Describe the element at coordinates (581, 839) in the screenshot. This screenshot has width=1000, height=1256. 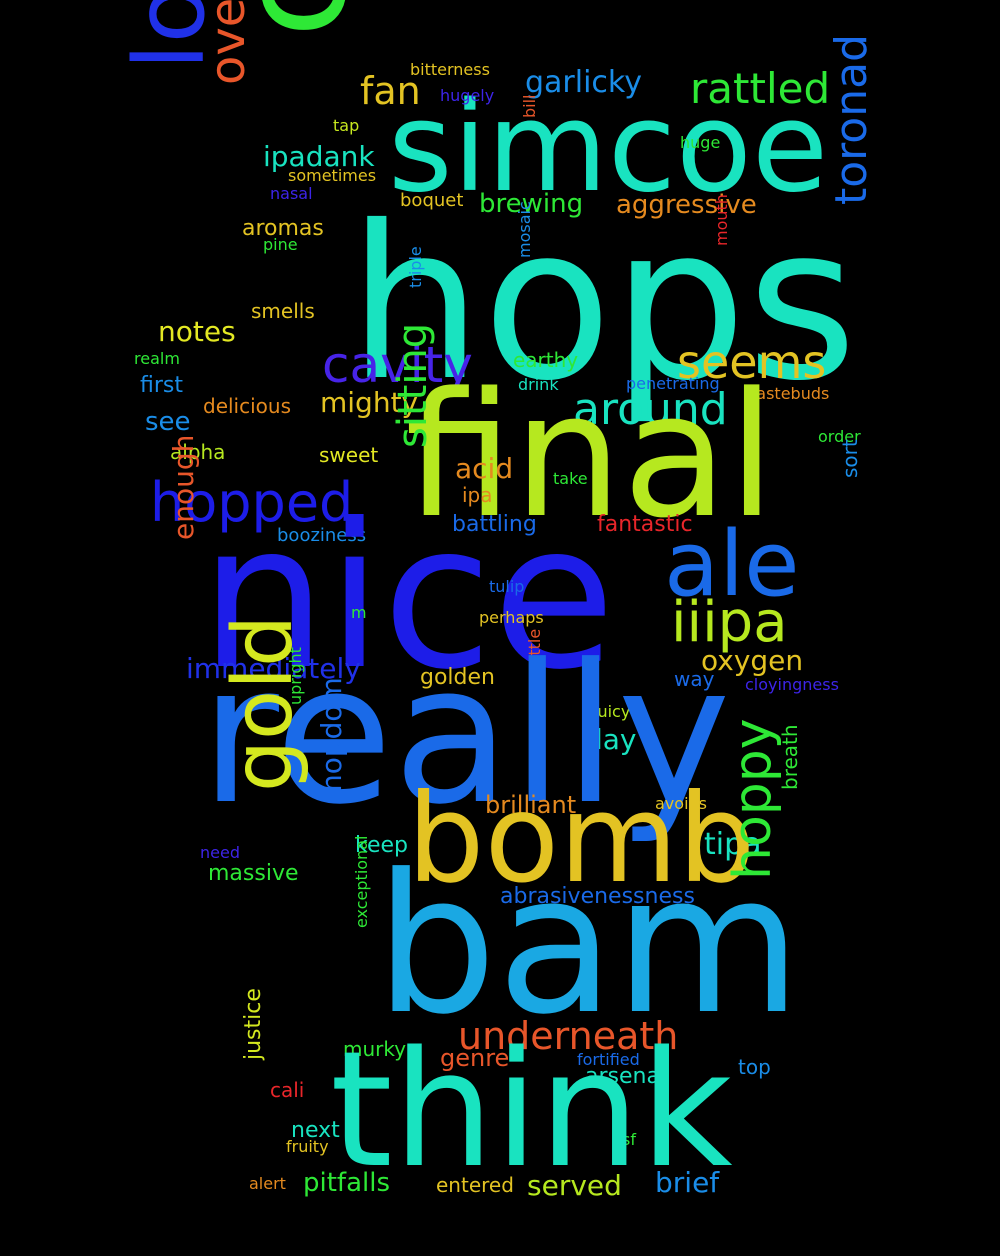
I see `cloud-word: bomb` at that location.